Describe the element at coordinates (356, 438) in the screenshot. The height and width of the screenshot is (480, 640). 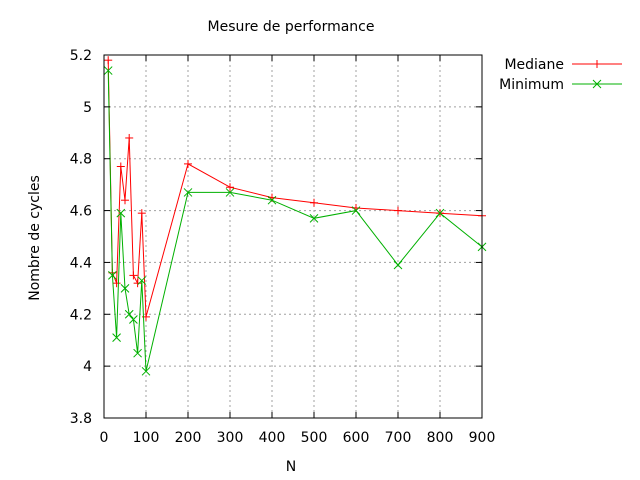
I see `x-tick-label: 600` at that location.